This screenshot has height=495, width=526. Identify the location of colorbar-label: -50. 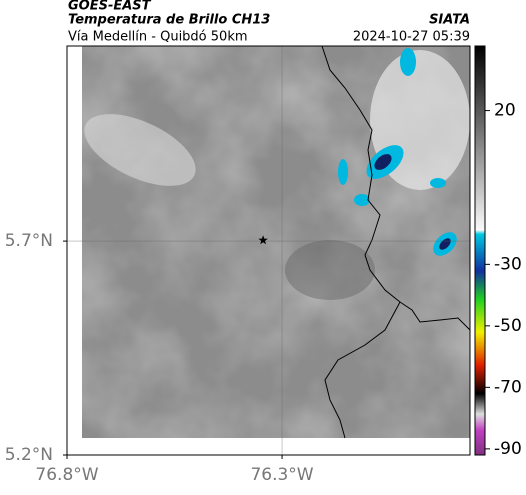
(508, 326).